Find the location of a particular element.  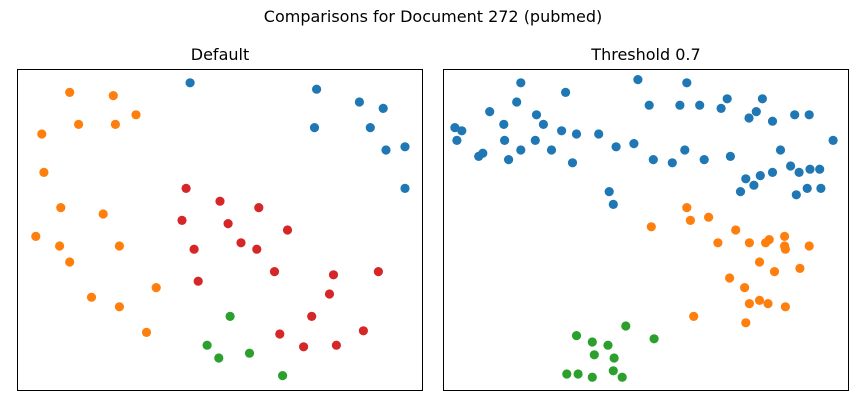

subplot-title-threshold: Threshold 0.7 is located at coordinates (645, 54).